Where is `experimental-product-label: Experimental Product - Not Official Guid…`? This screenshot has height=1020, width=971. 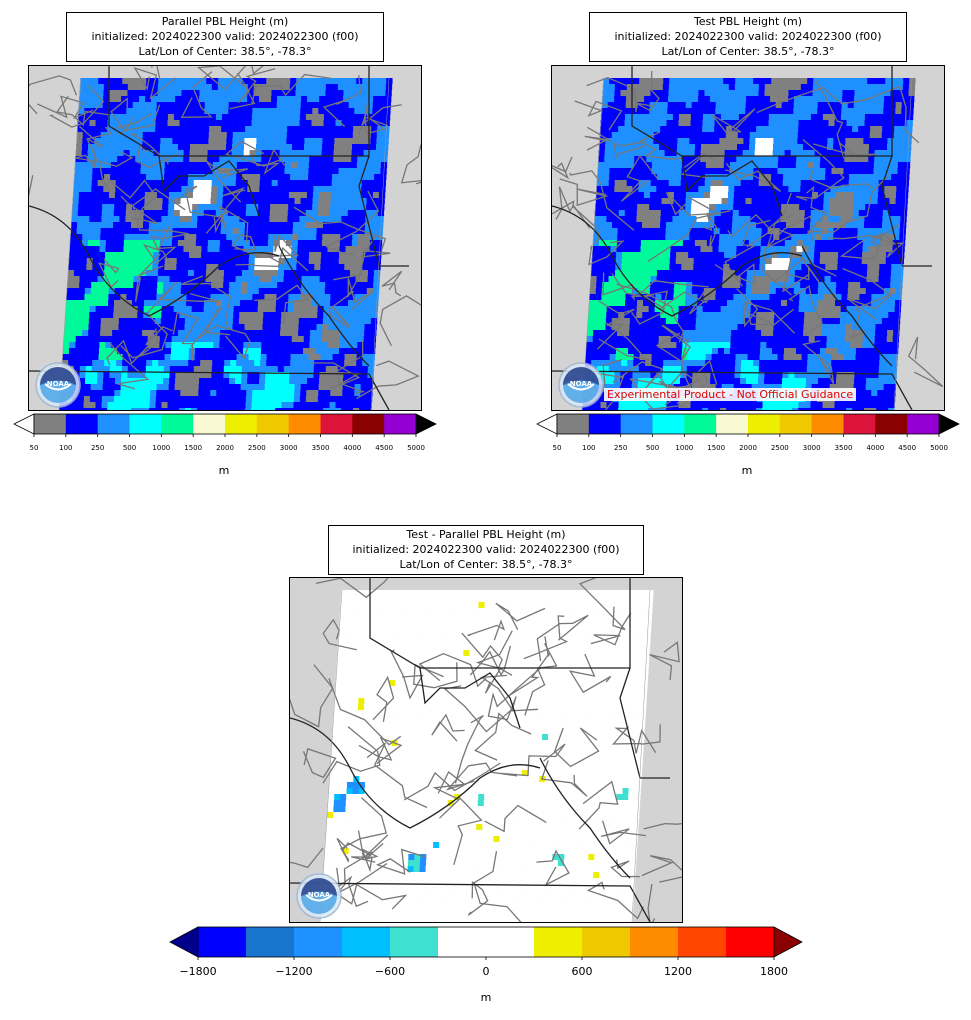 experimental-product-label: Experimental Product - Not Official Guid… is located at coordinates (730, 394).